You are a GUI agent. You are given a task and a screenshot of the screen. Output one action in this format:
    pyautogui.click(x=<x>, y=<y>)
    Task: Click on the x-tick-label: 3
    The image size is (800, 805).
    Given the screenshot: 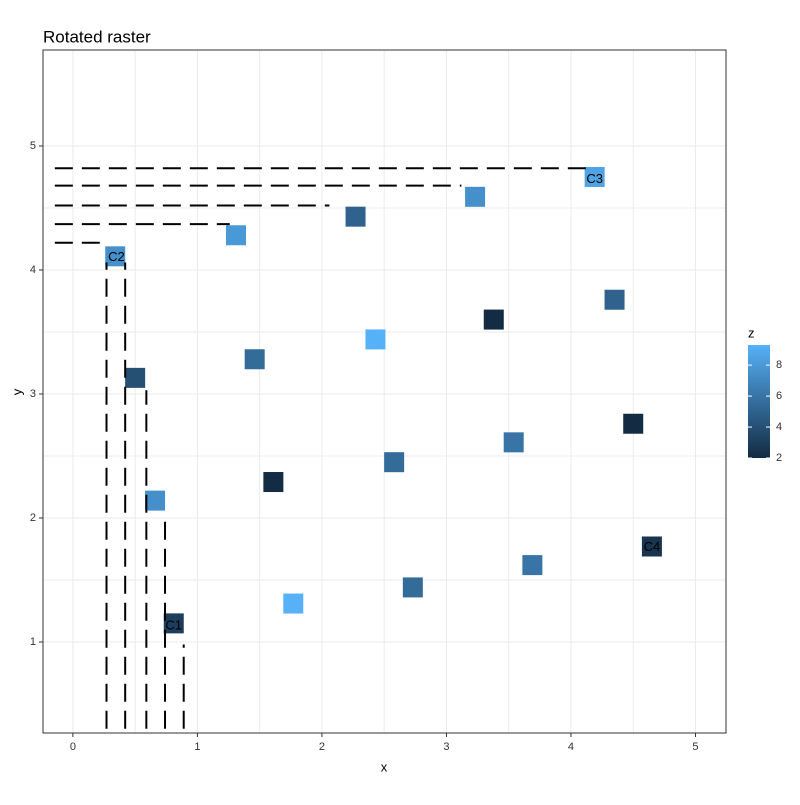 What is the action you would take?
    pyautogui.click(x=446, y=747)
    